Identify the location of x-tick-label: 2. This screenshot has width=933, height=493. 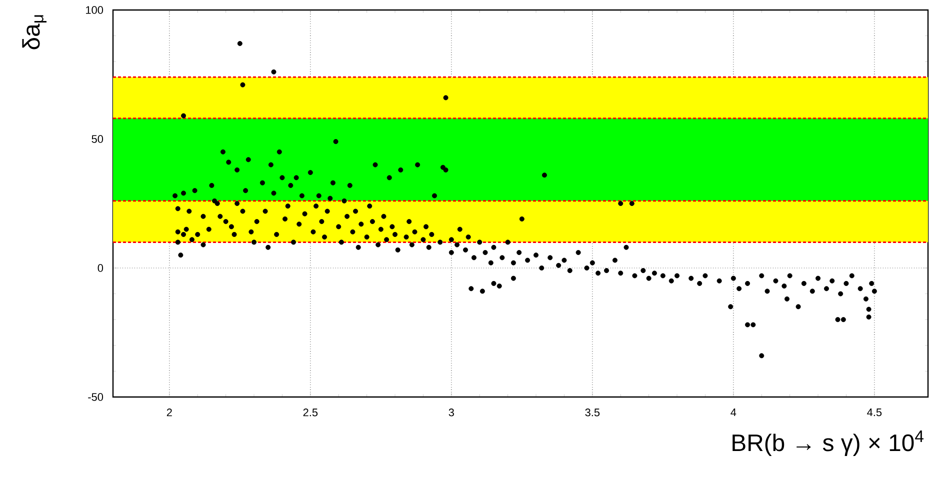
(169, 412).